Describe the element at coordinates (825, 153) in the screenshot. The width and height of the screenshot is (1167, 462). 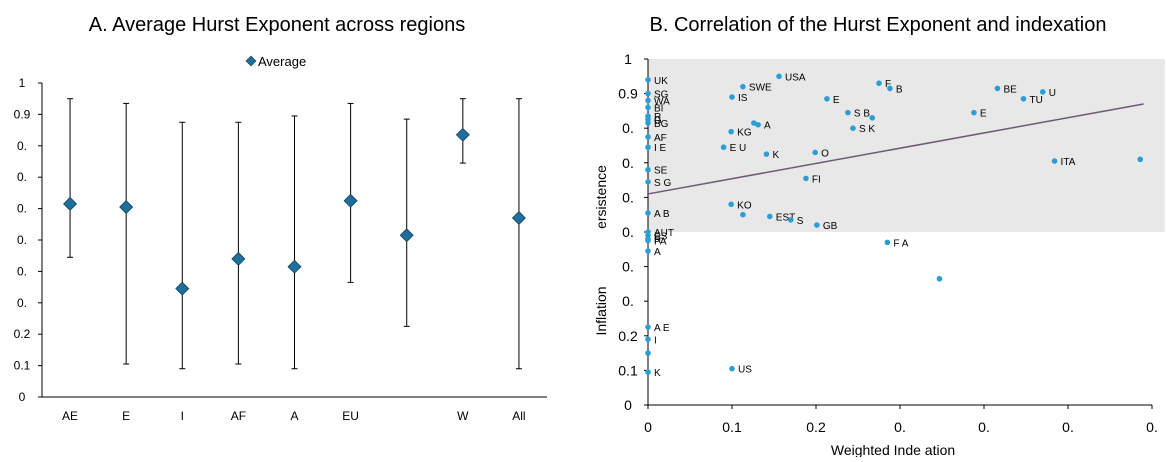
I see `panel-b-point-label: O` at that location.